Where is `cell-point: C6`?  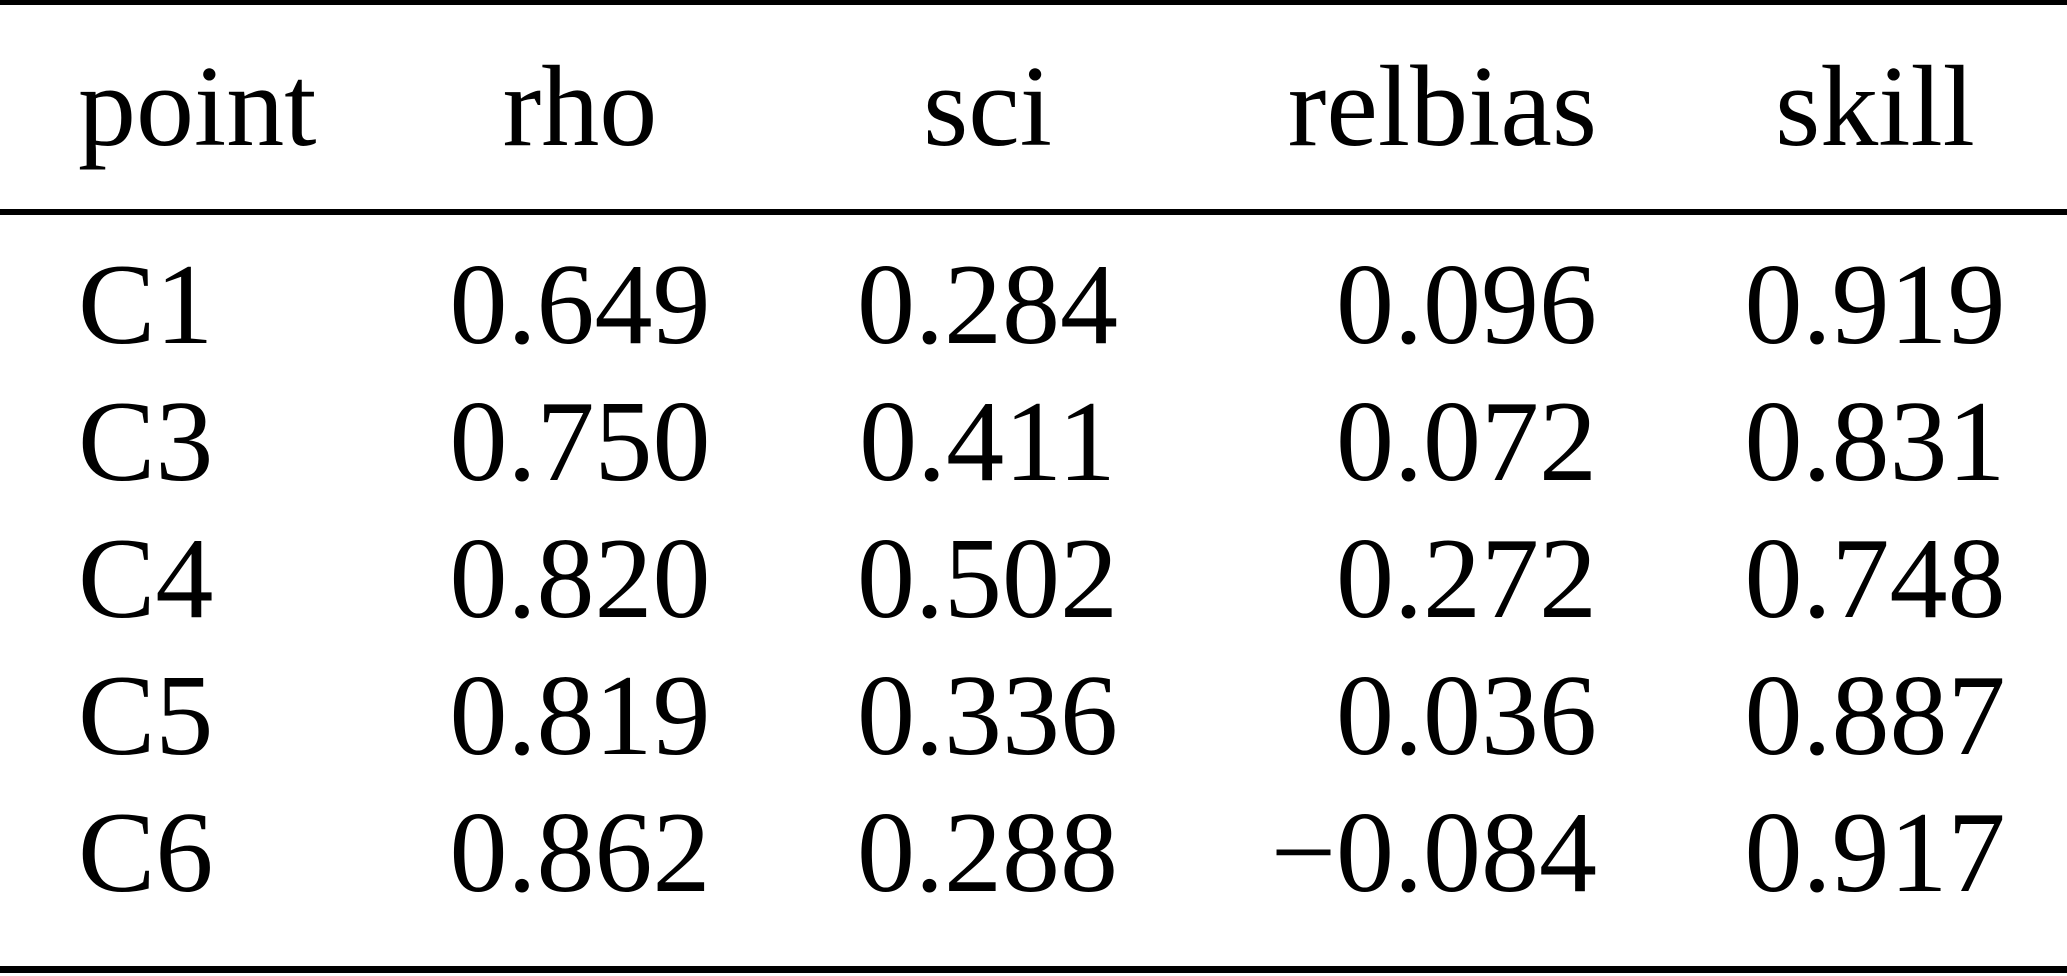
cell-point: C6 is located at coordinates (146, 853).